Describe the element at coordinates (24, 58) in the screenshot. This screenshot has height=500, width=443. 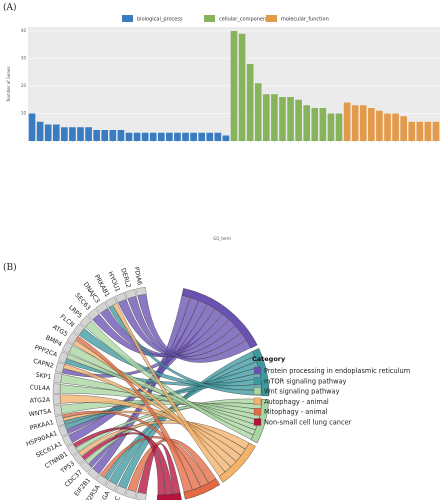
I see `y-tick-label: 30` at that location.